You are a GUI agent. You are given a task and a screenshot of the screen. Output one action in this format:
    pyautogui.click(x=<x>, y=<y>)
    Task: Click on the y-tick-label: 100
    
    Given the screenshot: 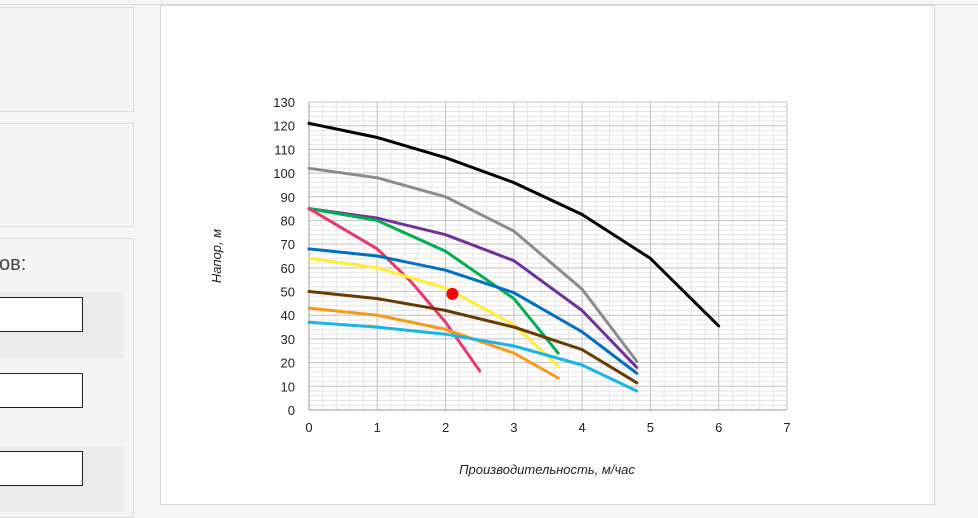 What is the action you would take?
    pyautogui.click(x=284, y=173)
    